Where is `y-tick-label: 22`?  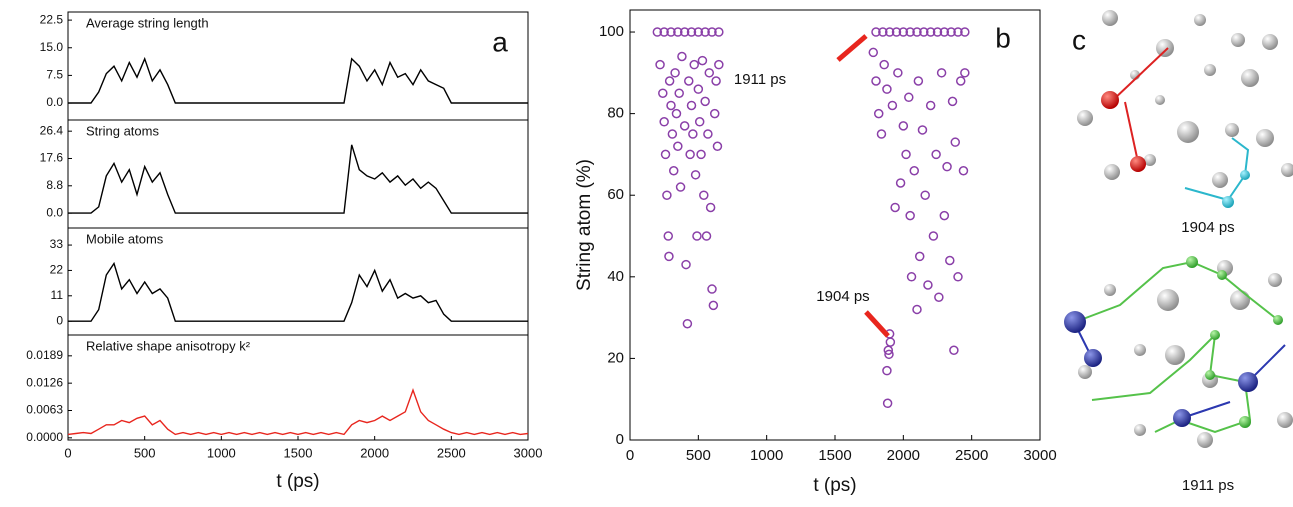 y-tick-label: 22 is located at coordinates (57, 270).